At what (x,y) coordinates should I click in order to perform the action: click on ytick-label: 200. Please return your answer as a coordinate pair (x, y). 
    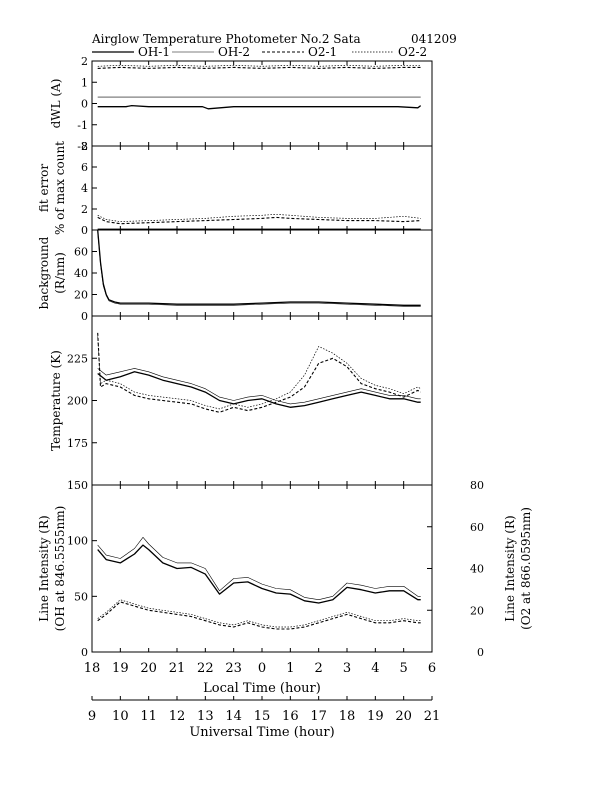
    Looking at the image, I should click on (77, 401).